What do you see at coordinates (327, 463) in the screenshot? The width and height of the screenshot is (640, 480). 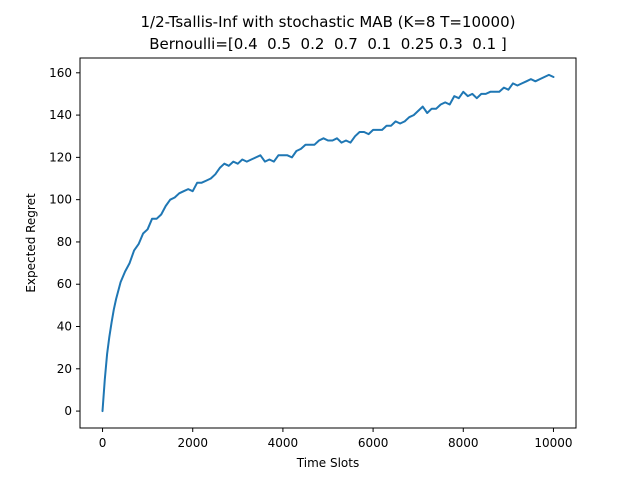 I see `x-axis-label: Time Slots` at bounding box center [327, 463].